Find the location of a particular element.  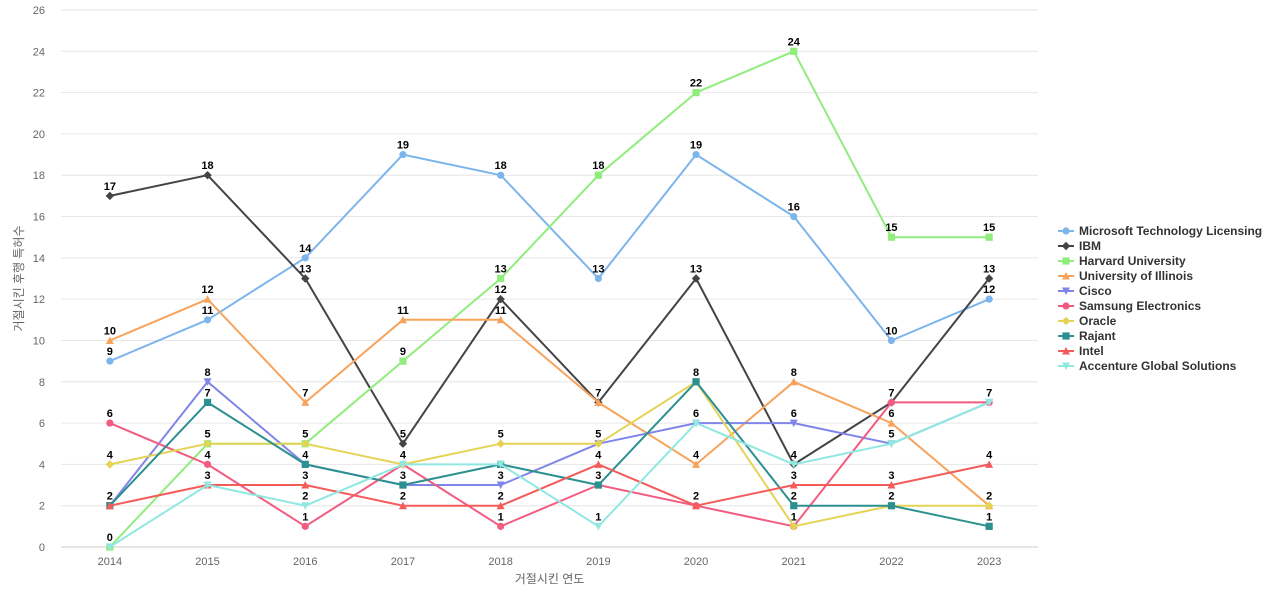

x-tick-label: 2014 is located at coordinates (110, 562).